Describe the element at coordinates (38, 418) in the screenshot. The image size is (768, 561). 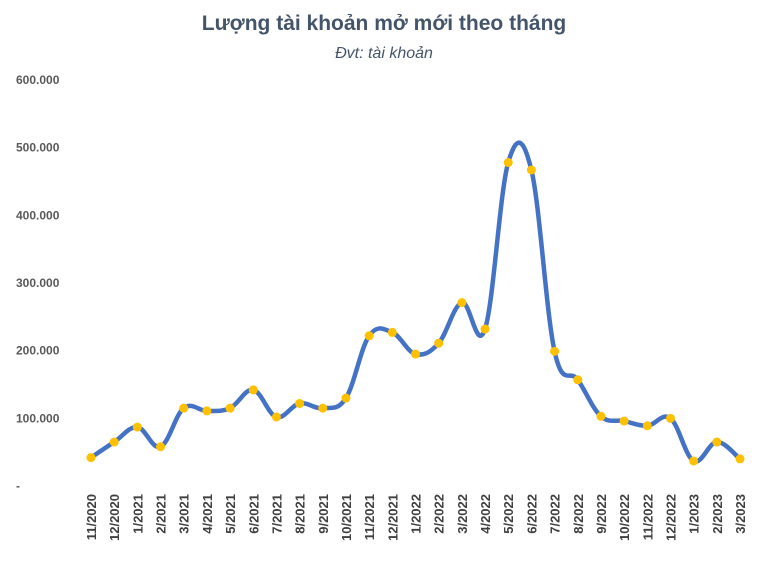
I see `y-tick-label: 100.000` at that location.